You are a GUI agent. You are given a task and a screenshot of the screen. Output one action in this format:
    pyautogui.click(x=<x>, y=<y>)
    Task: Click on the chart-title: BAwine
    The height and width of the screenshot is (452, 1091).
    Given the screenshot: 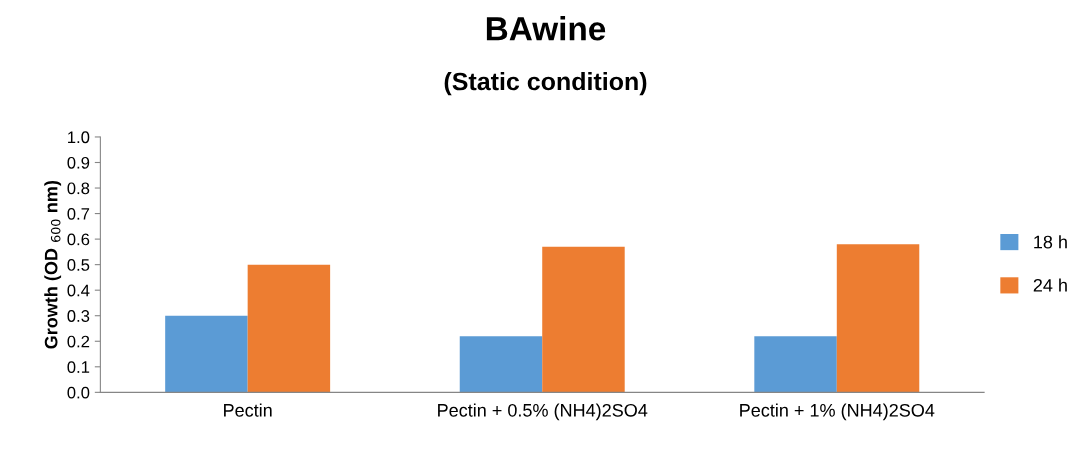 What is the action you would take?
    pyautogui.click(x=546, y=28)
    